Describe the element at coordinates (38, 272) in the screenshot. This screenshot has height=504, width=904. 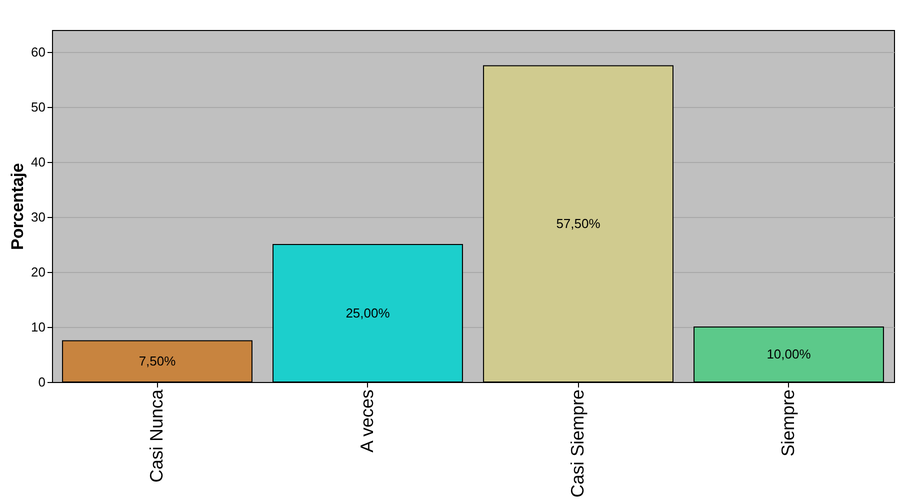
I see `y-tick-label: 20` at that location.